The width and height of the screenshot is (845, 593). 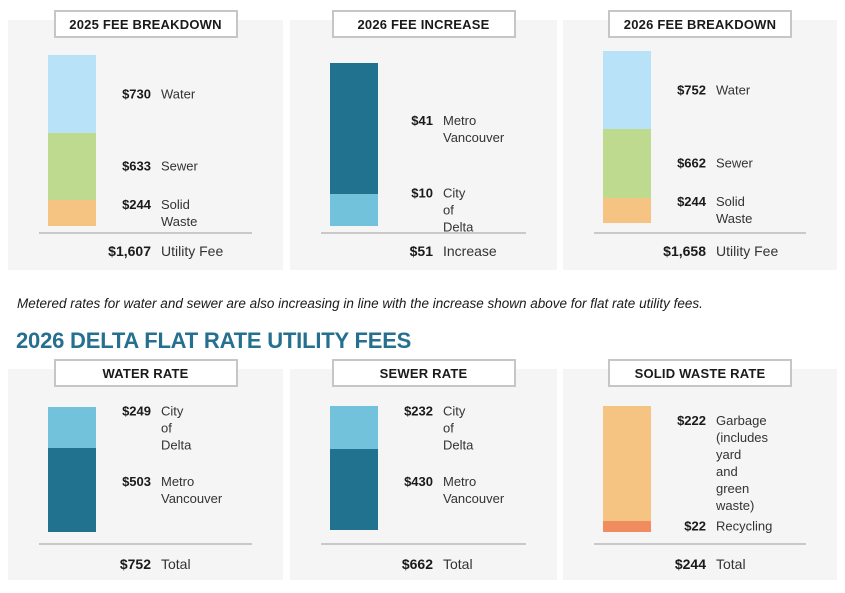 I want to click on panel-title: 2026 FEE INCREASE, so click(x=423, y=24).